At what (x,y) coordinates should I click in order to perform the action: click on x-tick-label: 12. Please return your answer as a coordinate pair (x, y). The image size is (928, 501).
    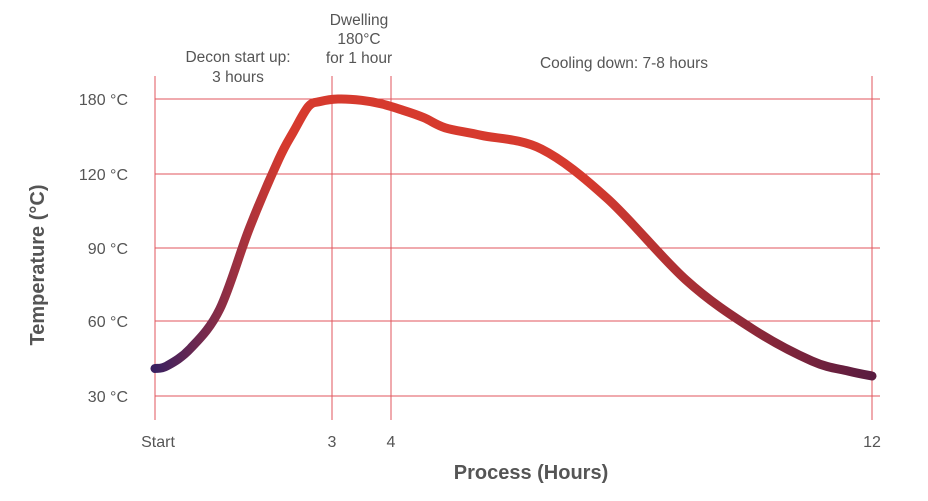
    Looking at the image, I should click on (872, 442).